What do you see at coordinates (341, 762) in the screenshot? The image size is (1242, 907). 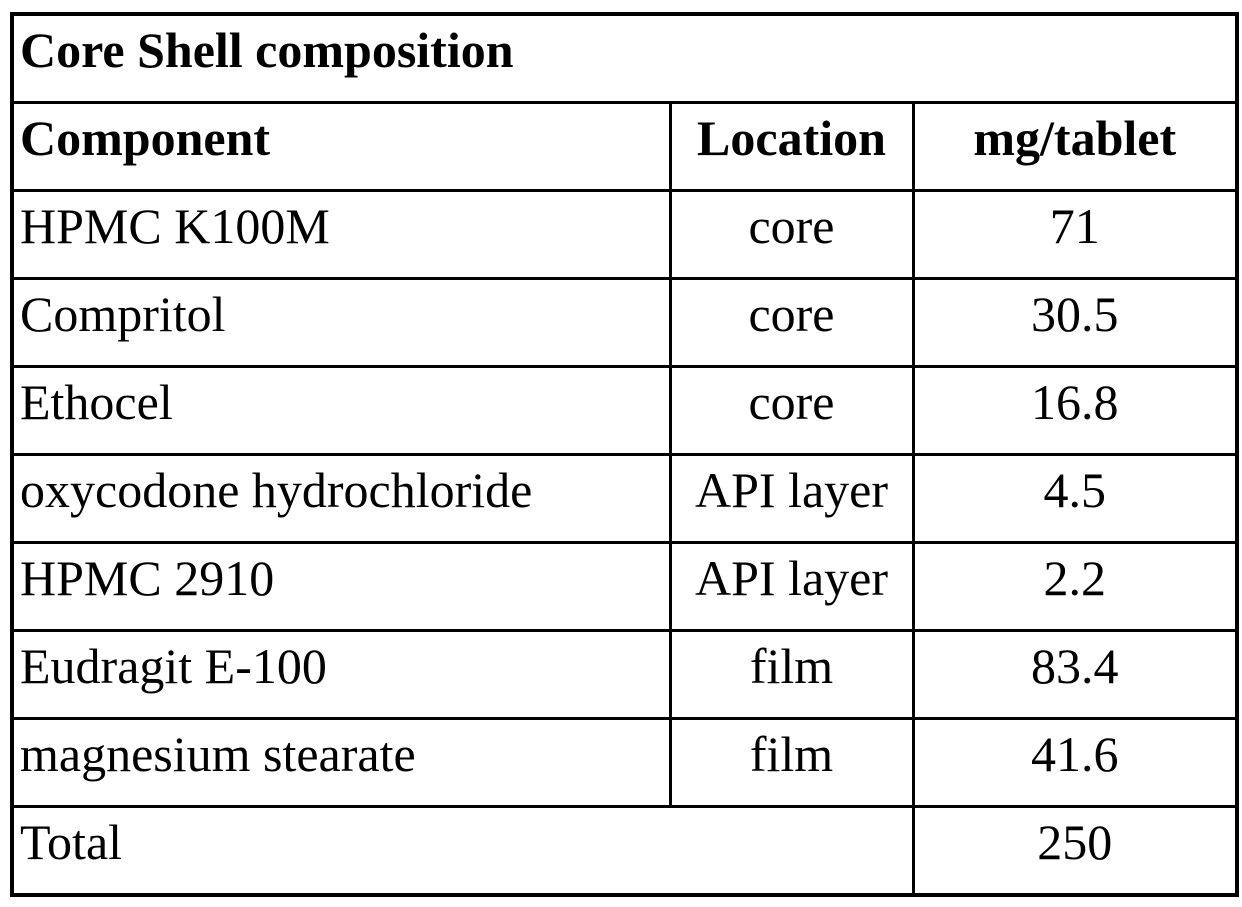 I see `component-cell: magnesium stearate` at bounding box center [341, 762].